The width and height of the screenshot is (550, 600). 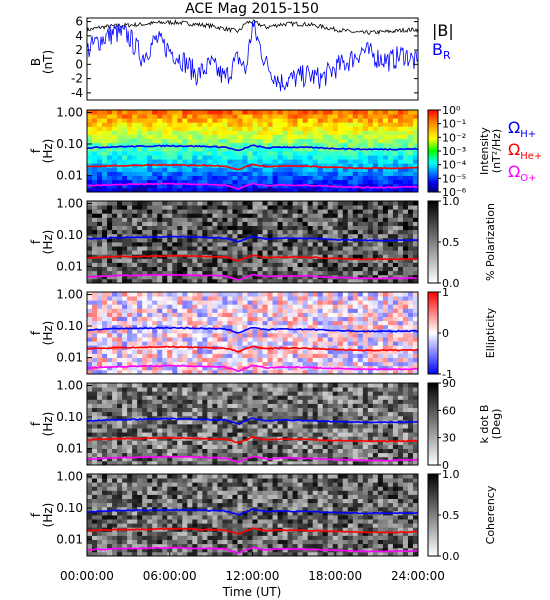 What do you see at coordinates (445, 333) in the screenshot?
I see `colorbar-tick-label: 0` at bounding box center [445, 333].